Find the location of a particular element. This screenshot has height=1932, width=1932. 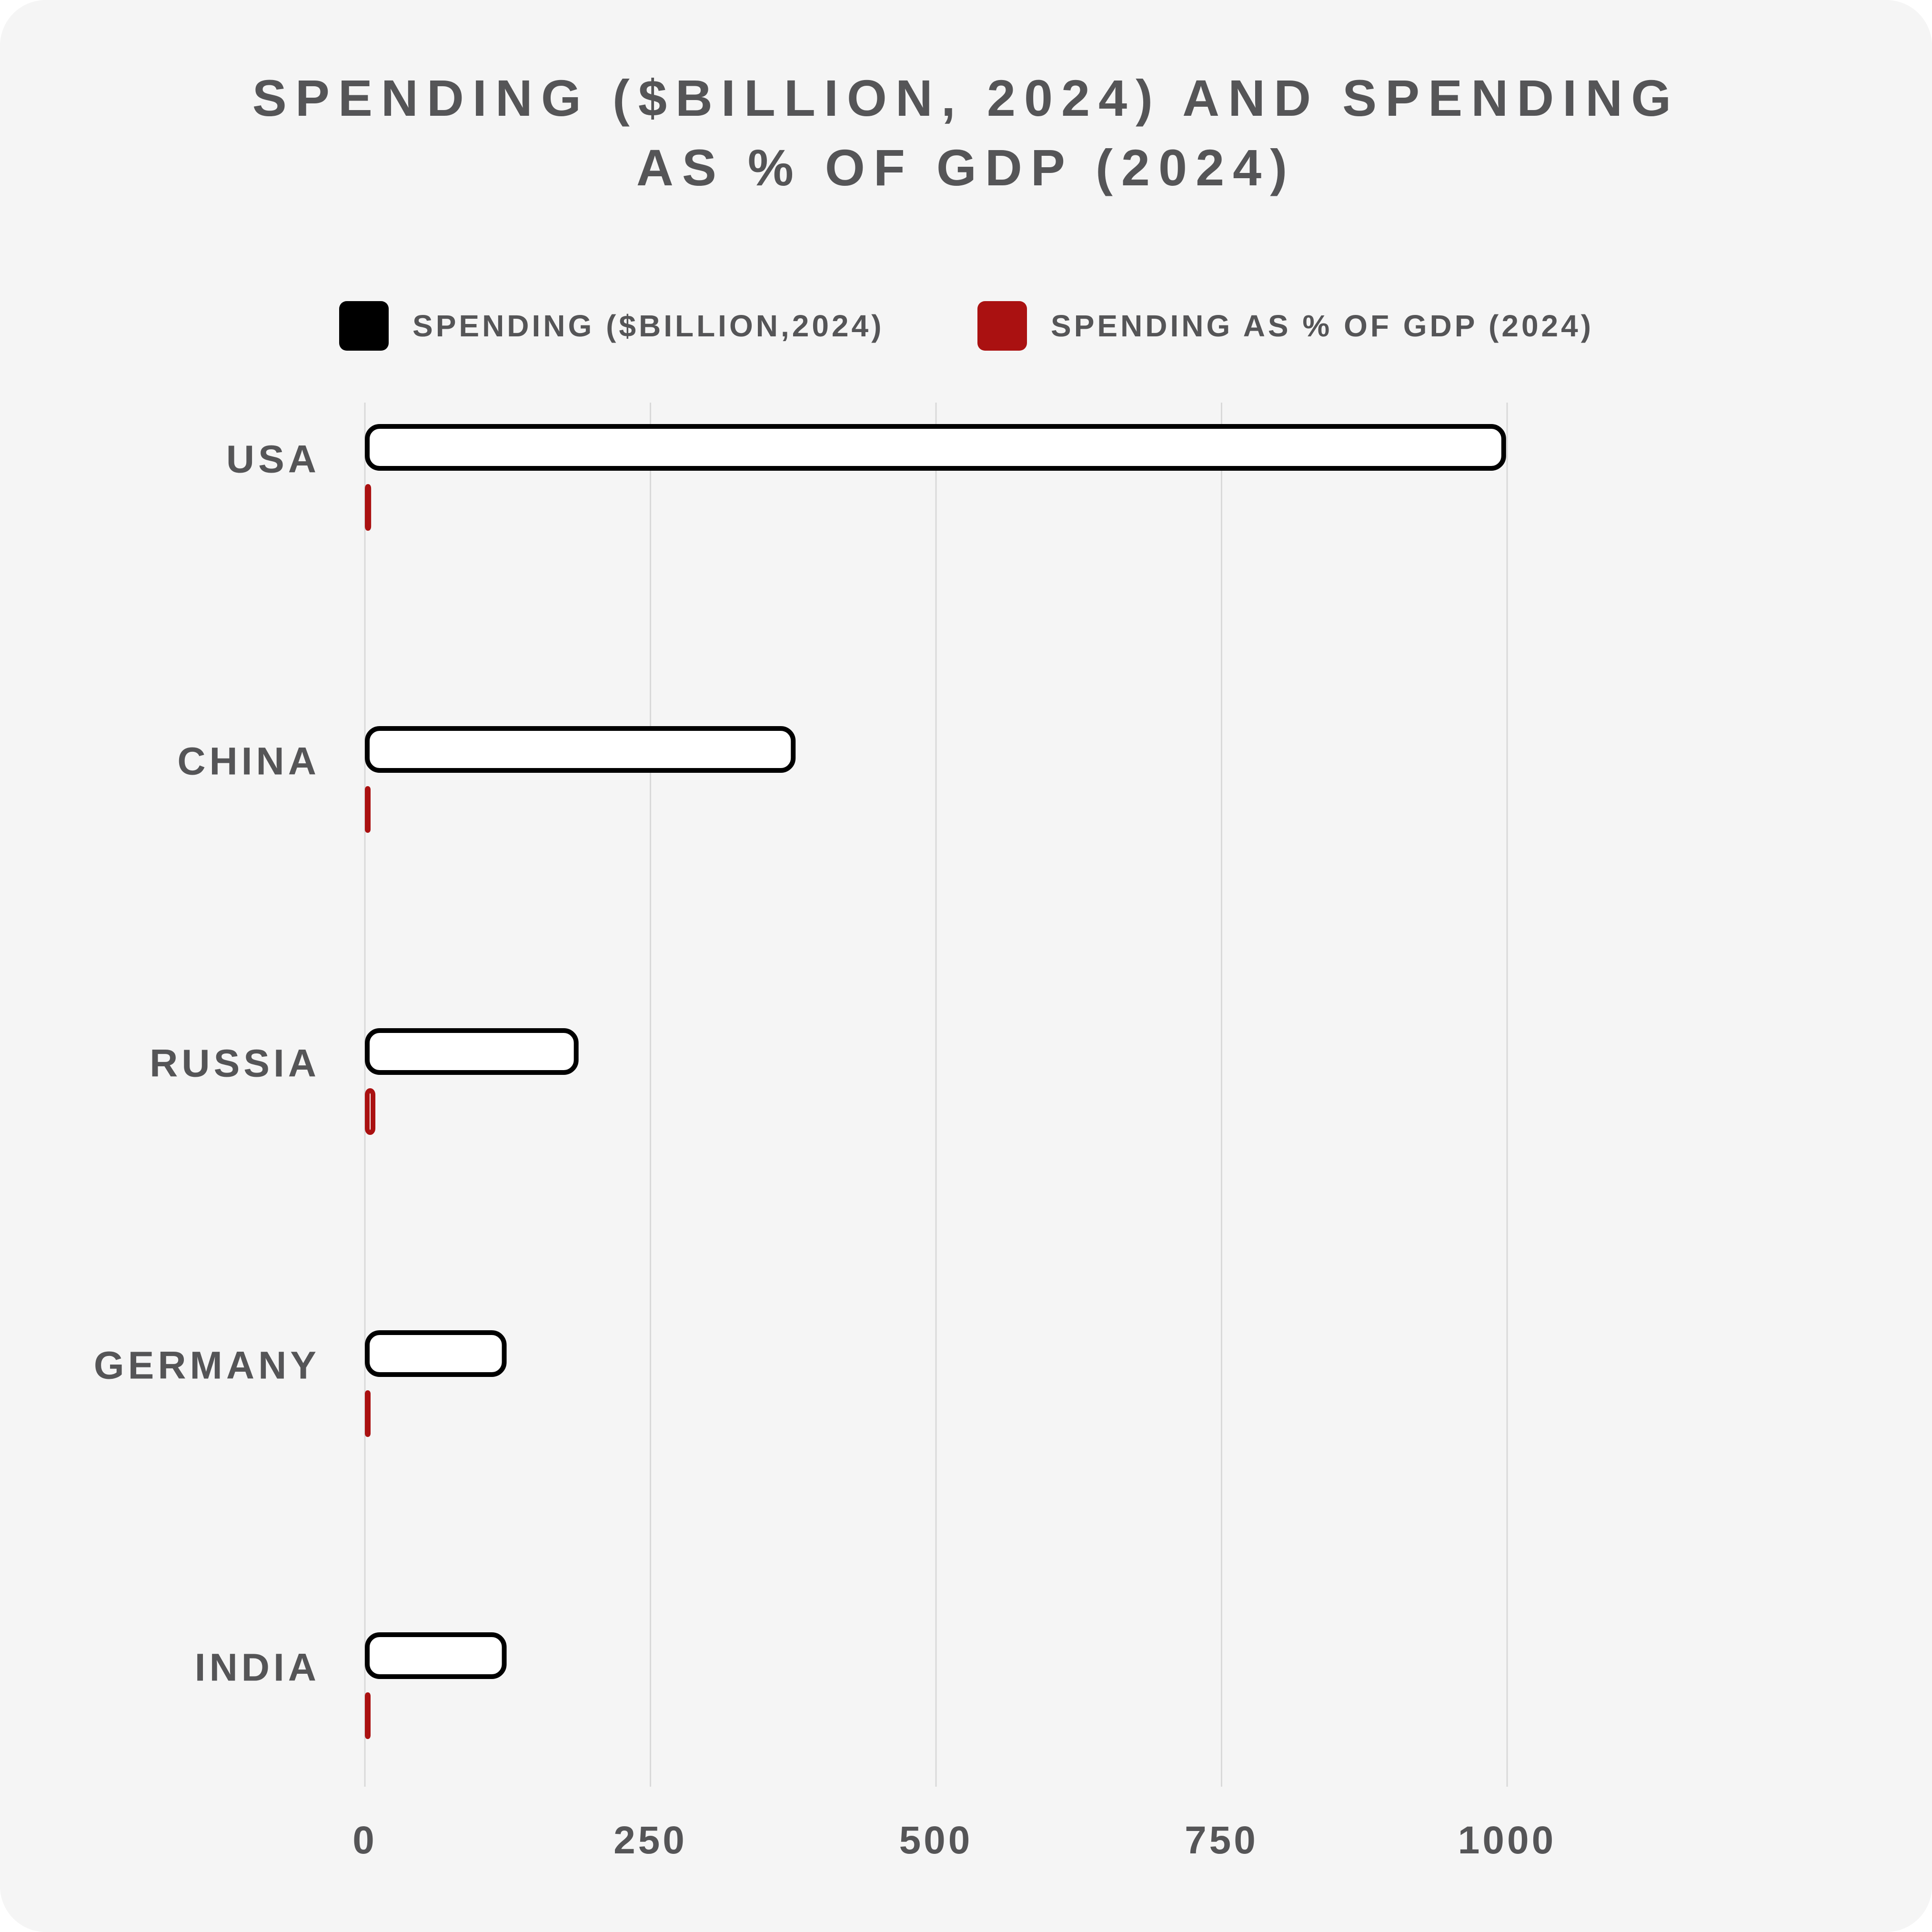

chart-title-line-1: SPENDING ($BILLION, 2024) AND SPENDING is located at coordinates (966, 98).